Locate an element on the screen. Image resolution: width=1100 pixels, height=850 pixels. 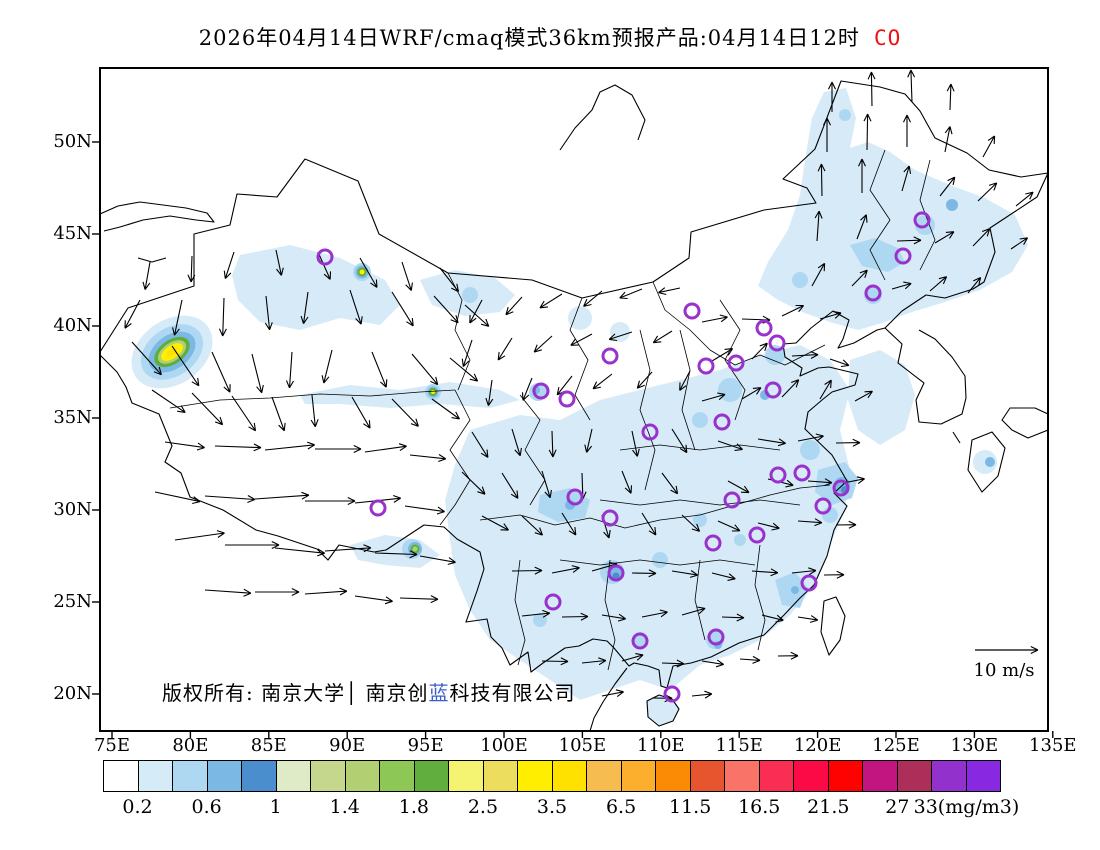
lon-label-115E: 115E is located at coordinates (739, 745).